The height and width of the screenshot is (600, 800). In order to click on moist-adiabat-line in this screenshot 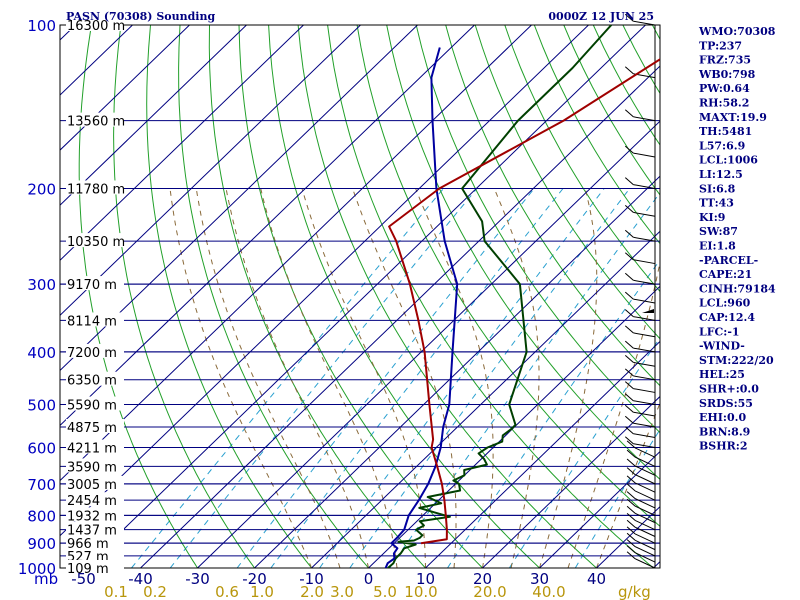, I will do `click(404, 378)`.